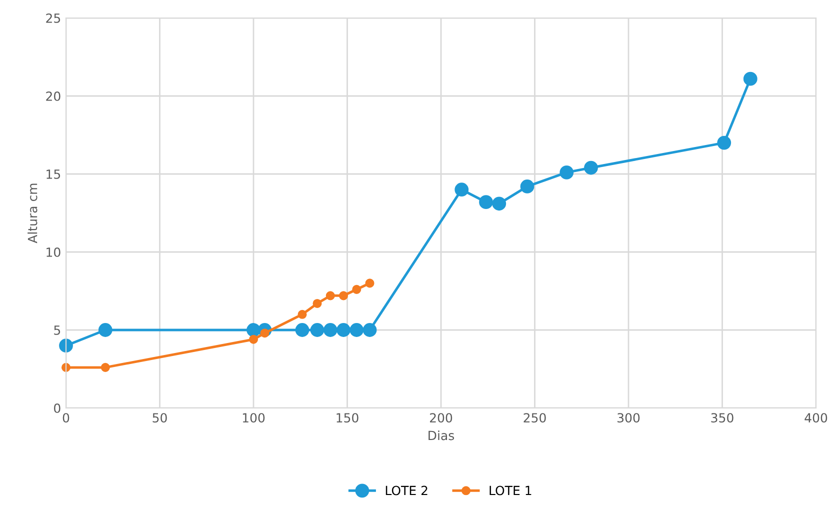 Image resolution: width=833 pixels, height=528 pixels. What do you see at coordinates (53, 252) in the screenshot?
I see `y-tick-label: 10` at bounding box center [53, 252].